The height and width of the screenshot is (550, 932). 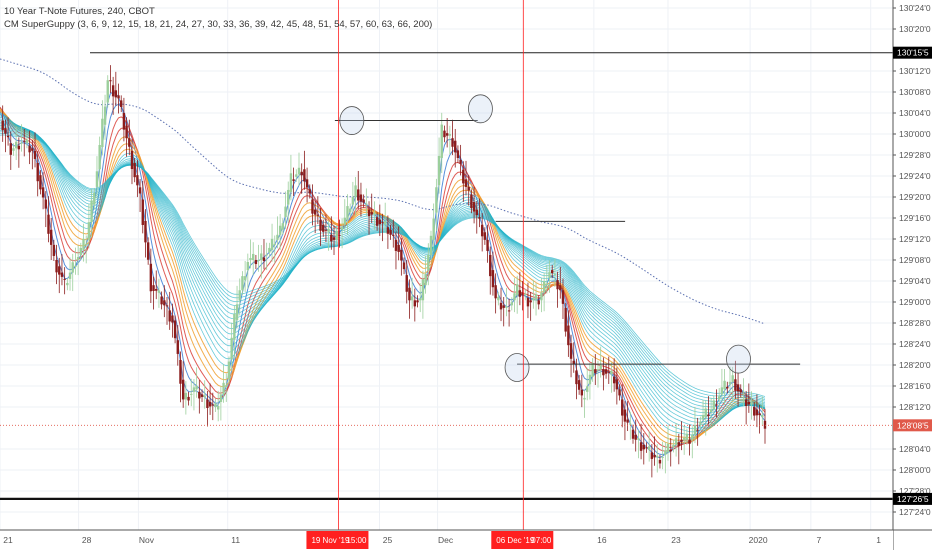 I want to click on time-marker-time: 07:00, so click(x=541, y=540).